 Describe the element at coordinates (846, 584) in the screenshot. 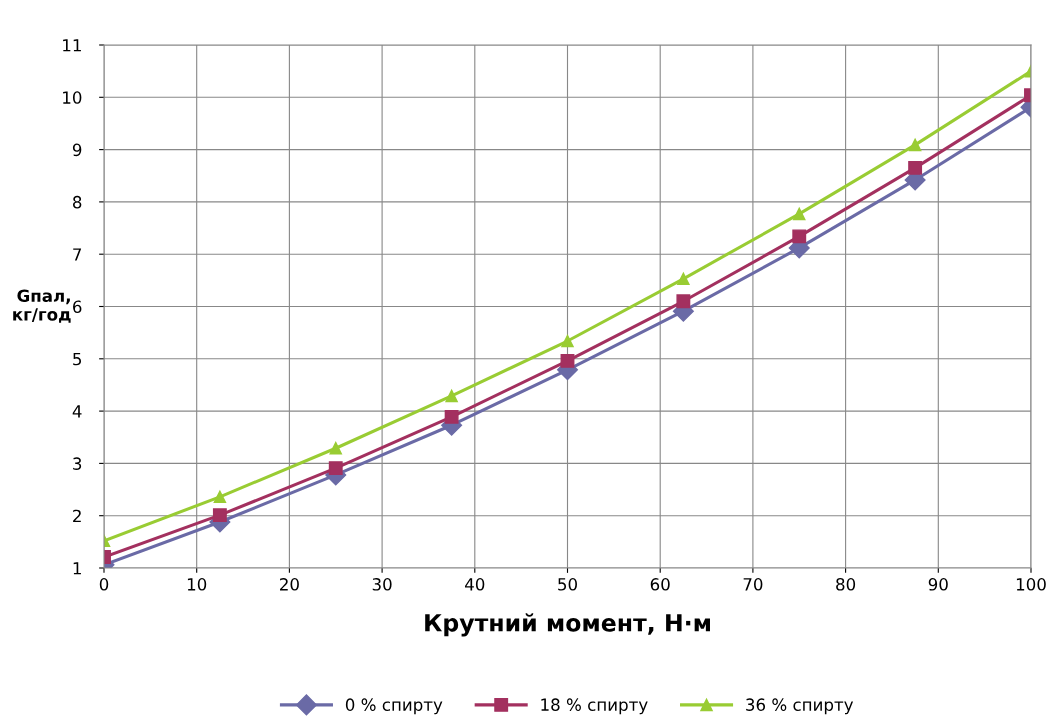

I see `x-tick-label: 80` at that location.